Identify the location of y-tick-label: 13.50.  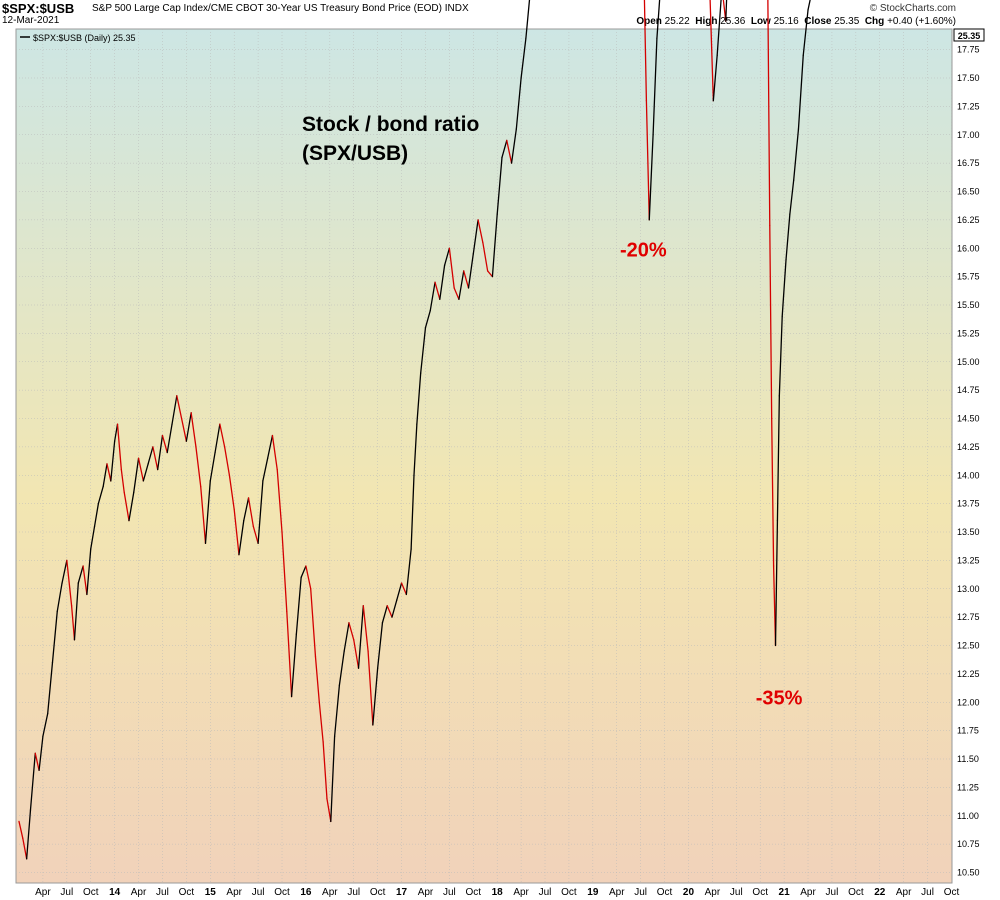
(968, 532).